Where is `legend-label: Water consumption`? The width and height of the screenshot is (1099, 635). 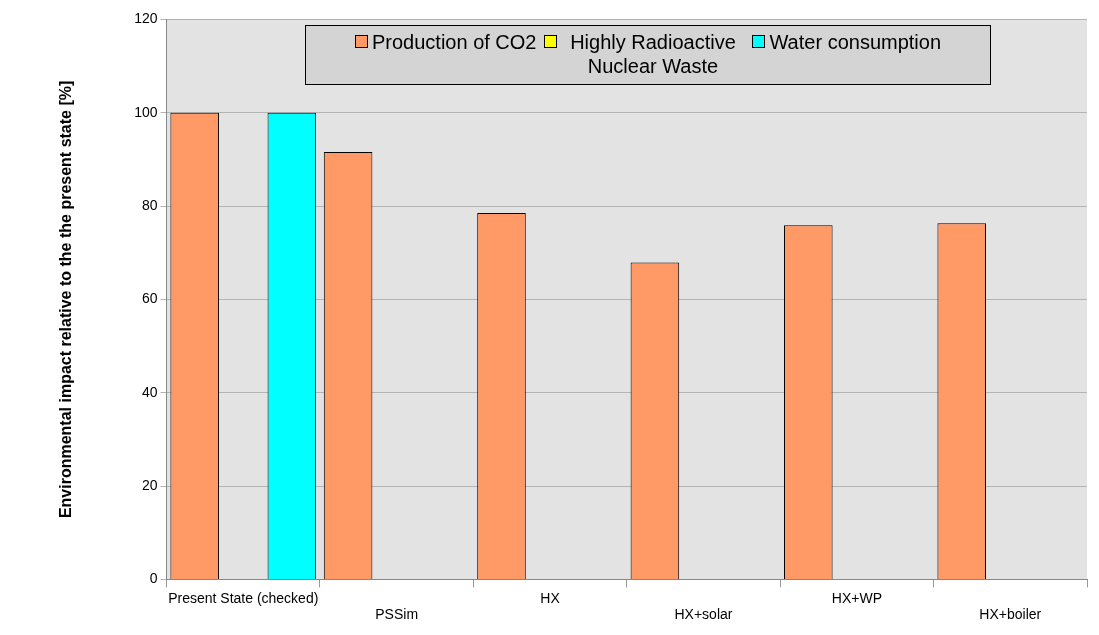
legend-label: Water consumption is located at coordinates (855, 42).